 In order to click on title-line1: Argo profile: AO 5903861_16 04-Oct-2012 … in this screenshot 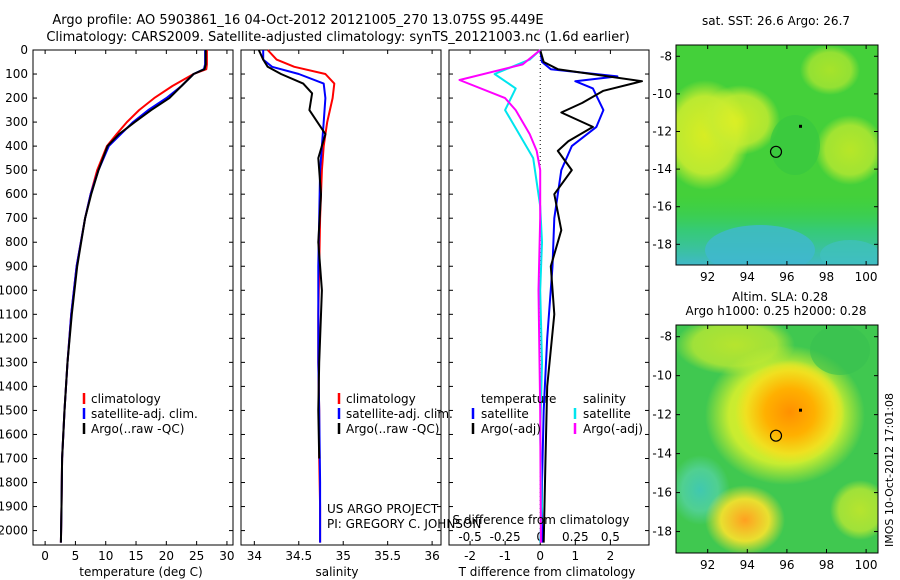, I will do `click(297, 20)`.